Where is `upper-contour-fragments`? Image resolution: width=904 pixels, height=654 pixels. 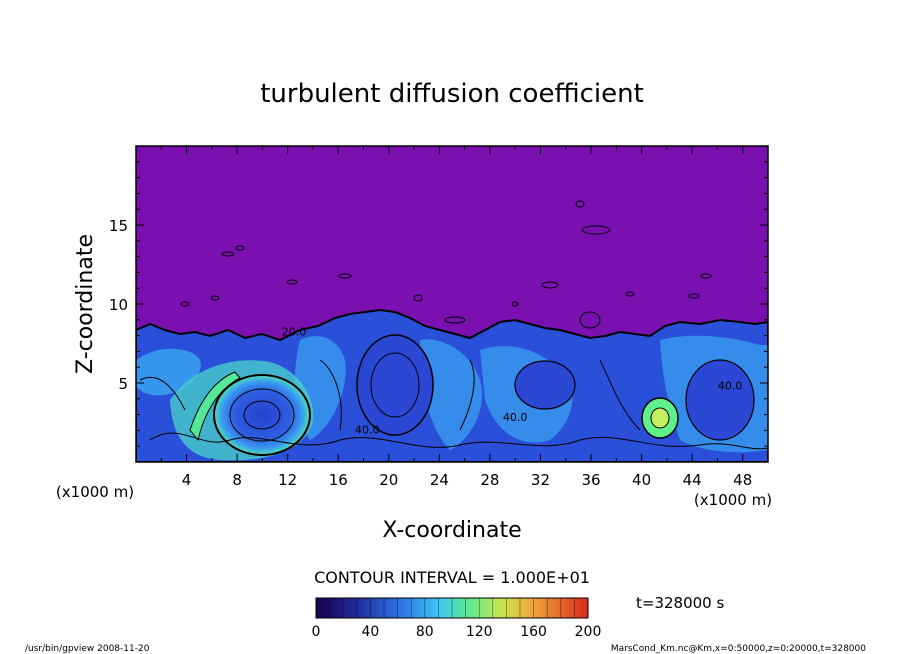
upper-contour-fragments is located at coordinates (446, 264).